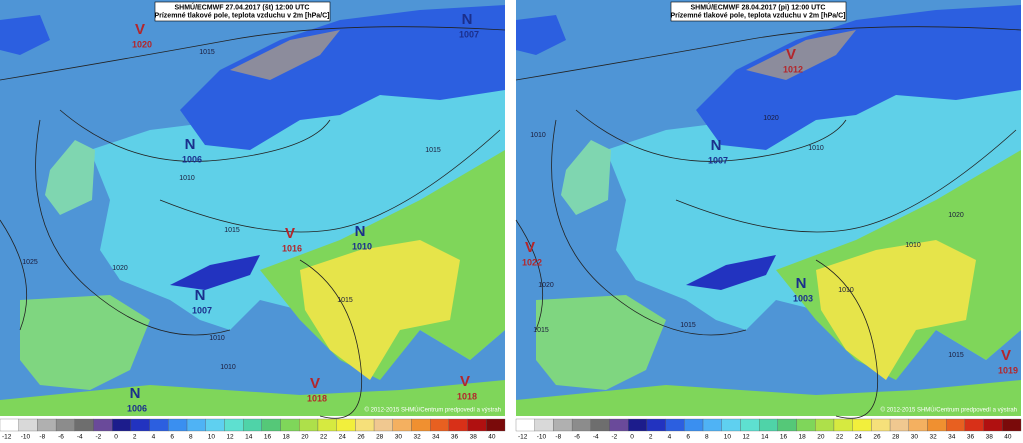 This screenshot has height=443, width=1023. What do you see at coordinates (532, 262) in the screenshot?
I see `pressure-value: 1022` at bounding box center [532, 262].